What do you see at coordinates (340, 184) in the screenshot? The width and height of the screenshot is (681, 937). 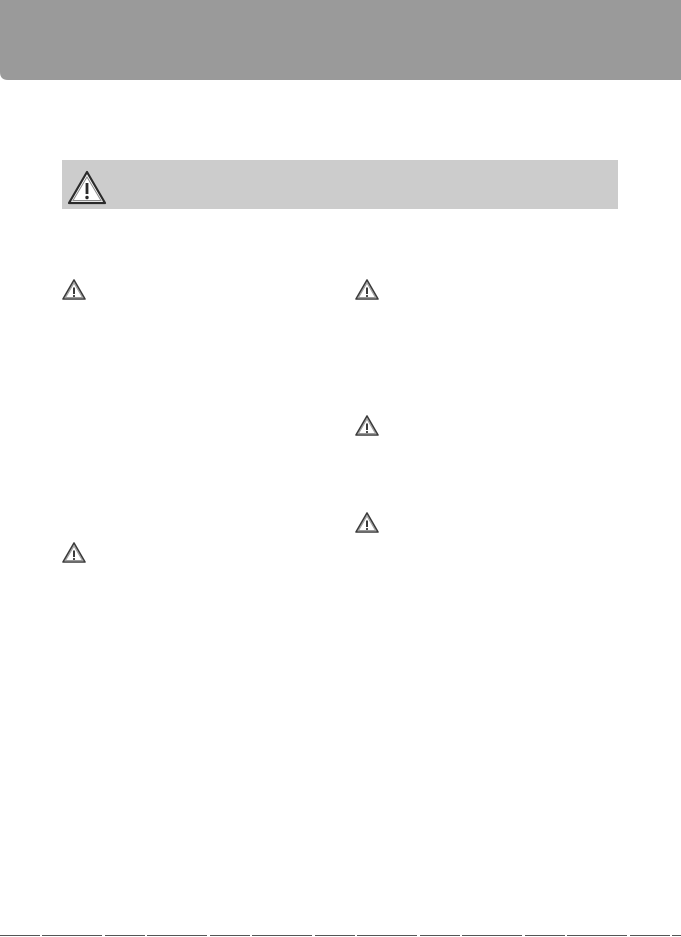 I see `warning-banner` at bounding box center [340, 184].